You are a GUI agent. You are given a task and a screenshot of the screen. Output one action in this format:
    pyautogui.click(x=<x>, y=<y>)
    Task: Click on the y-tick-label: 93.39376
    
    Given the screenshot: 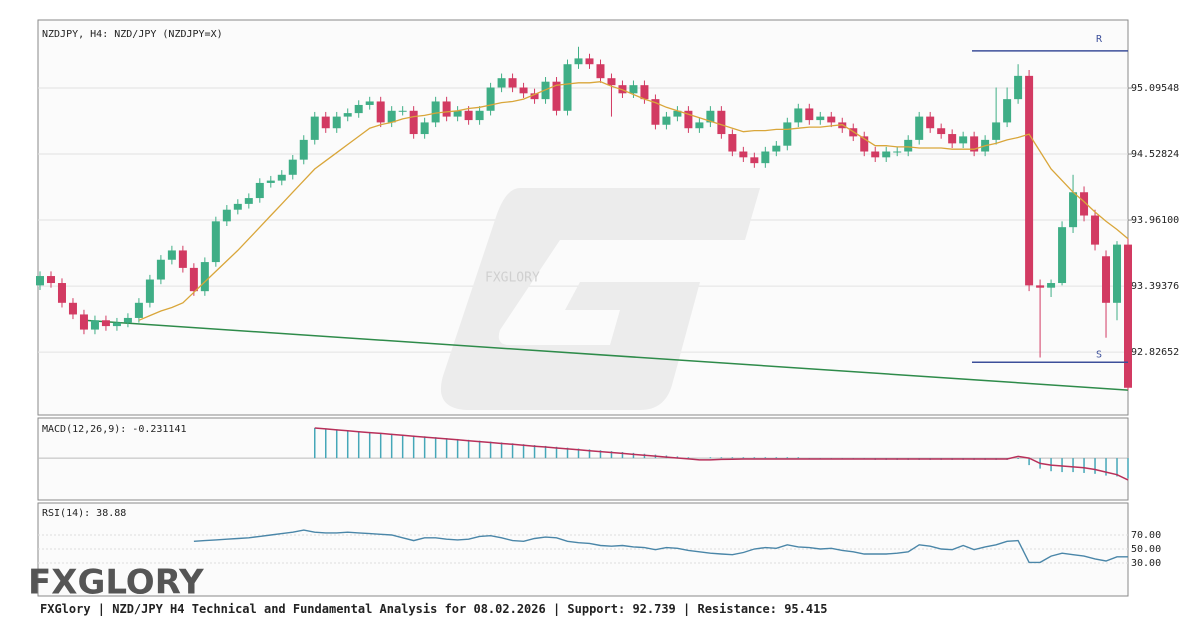 What is the action you would take?
    pyautogui.click(x=1155, y=286)
    